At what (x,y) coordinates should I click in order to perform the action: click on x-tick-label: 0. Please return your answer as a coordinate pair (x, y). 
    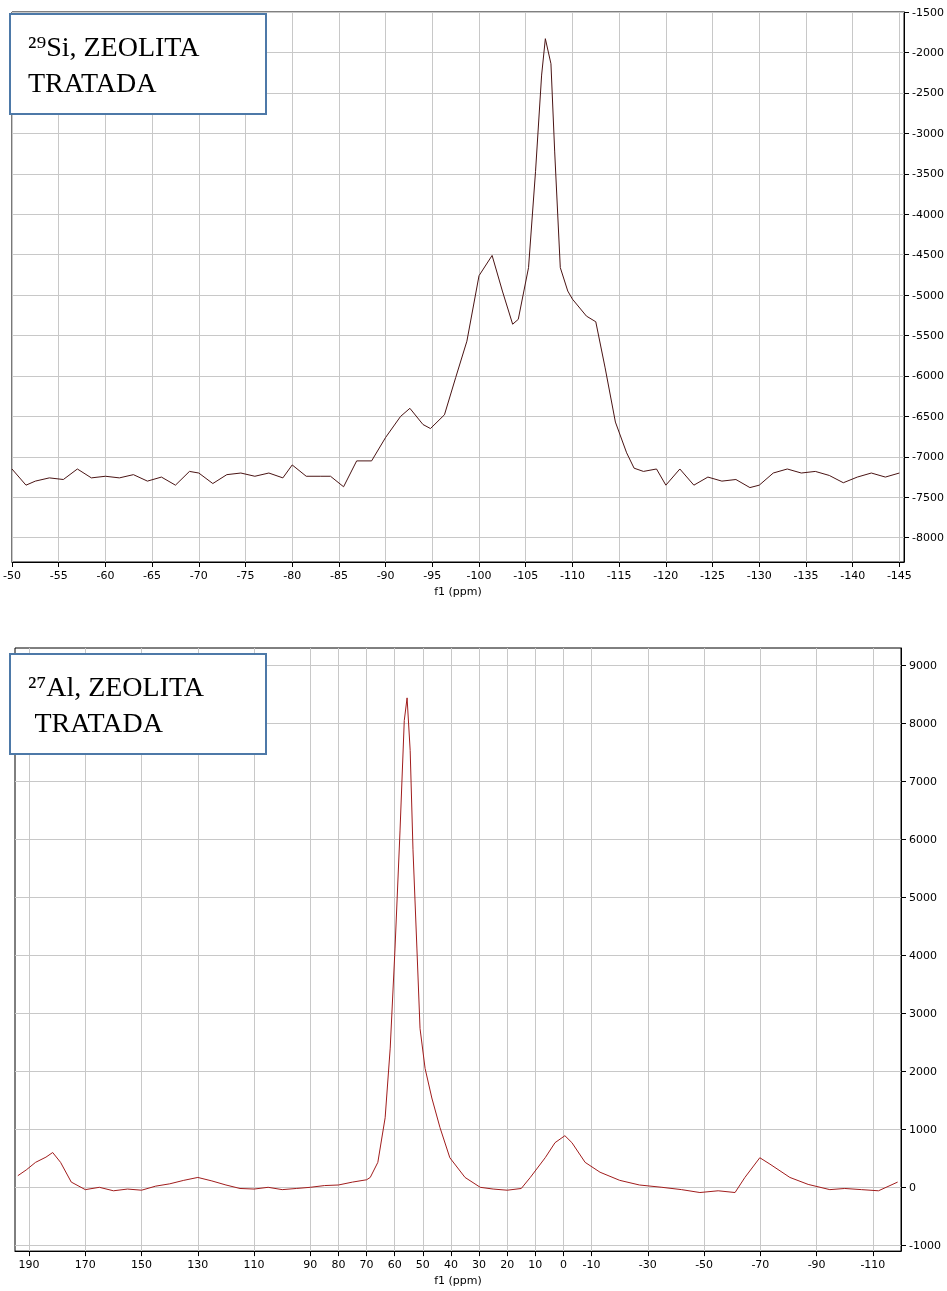
    Looking at the image, I should click on (563, 1265).